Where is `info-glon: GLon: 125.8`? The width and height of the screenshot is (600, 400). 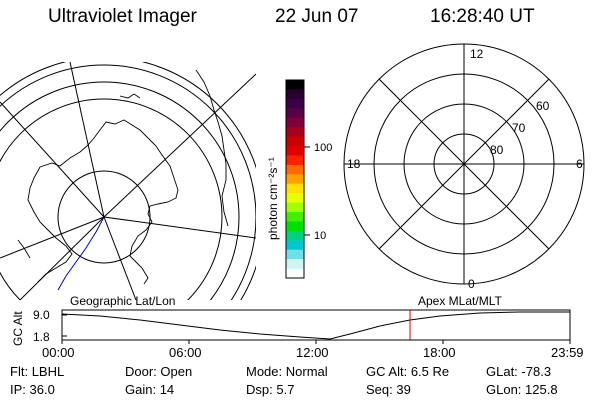
info-glon: GLon: 125.8 is located at coordinates (522, 389).